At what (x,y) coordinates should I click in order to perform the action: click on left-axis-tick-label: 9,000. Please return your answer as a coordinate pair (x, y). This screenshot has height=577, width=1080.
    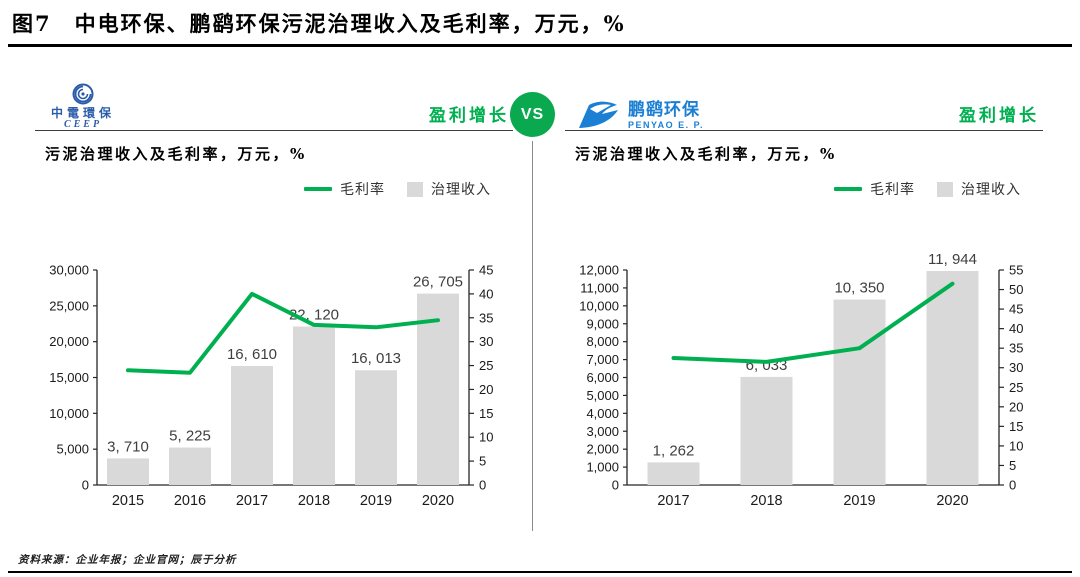
    Looking at the image, I should click on (602, 323).